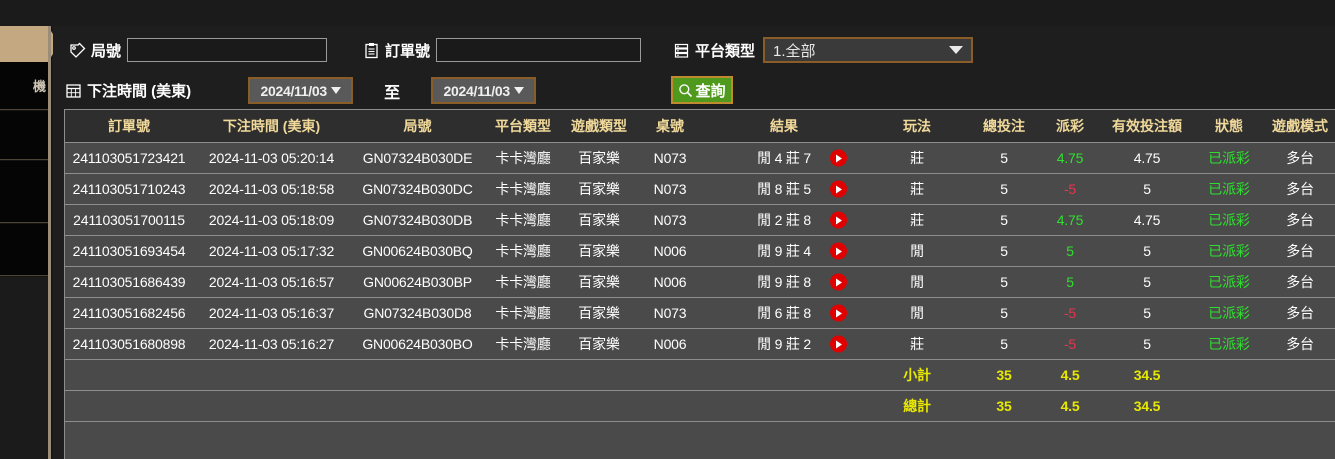  Describe the element at coordinates (670, 126) in the screenshot. I see `col-table-no: 桌號` at that location.